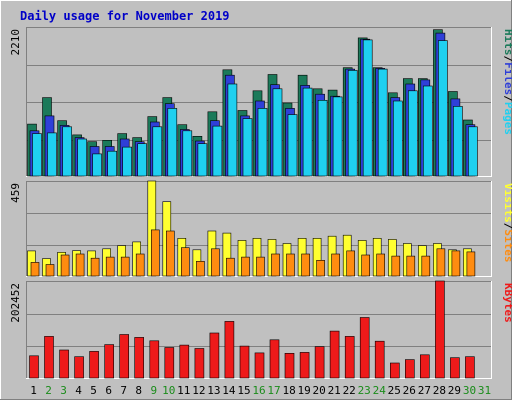  I want to click on x-label-14: 14, so click(229, 390).